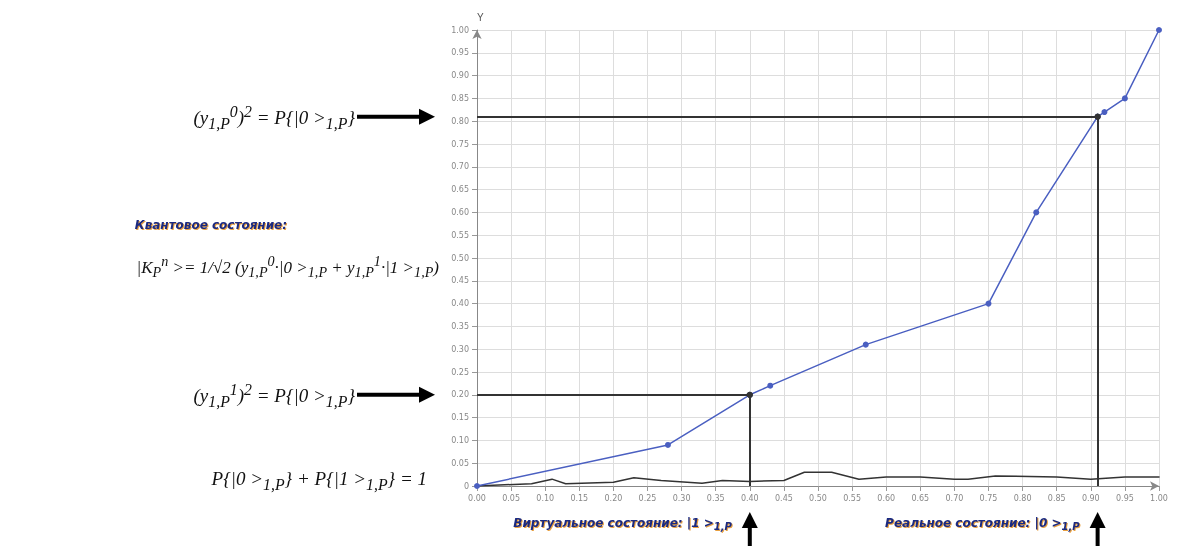 Image resolution: width=1183 pixels, height=556 pixels. I want to click on y-tick-label: 1.00, so click(460, 30).